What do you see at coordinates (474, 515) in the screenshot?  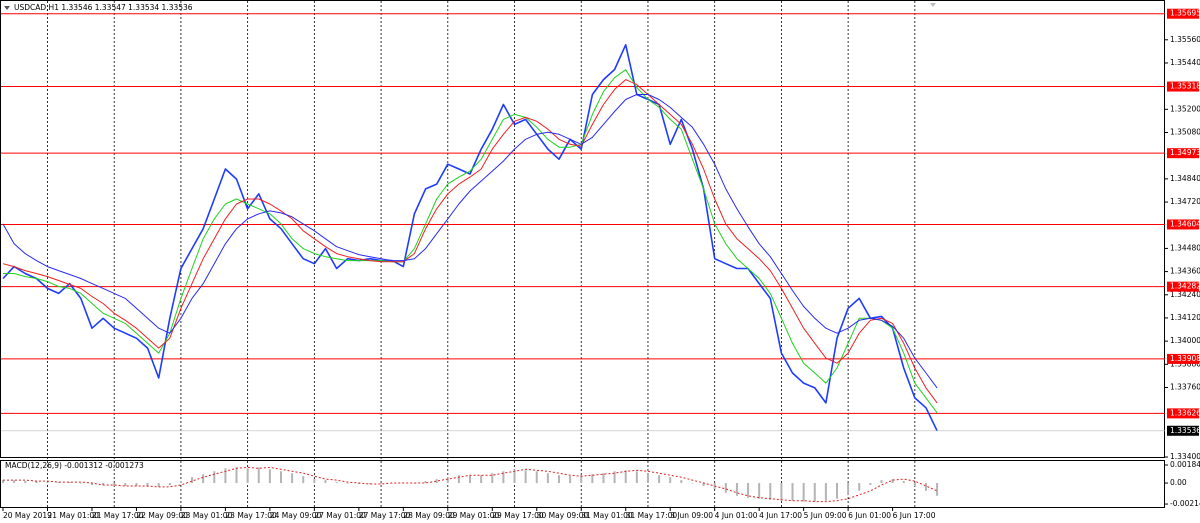 I see `x-tick-label: 29 May 01:00` at bounding box center [474, 515].